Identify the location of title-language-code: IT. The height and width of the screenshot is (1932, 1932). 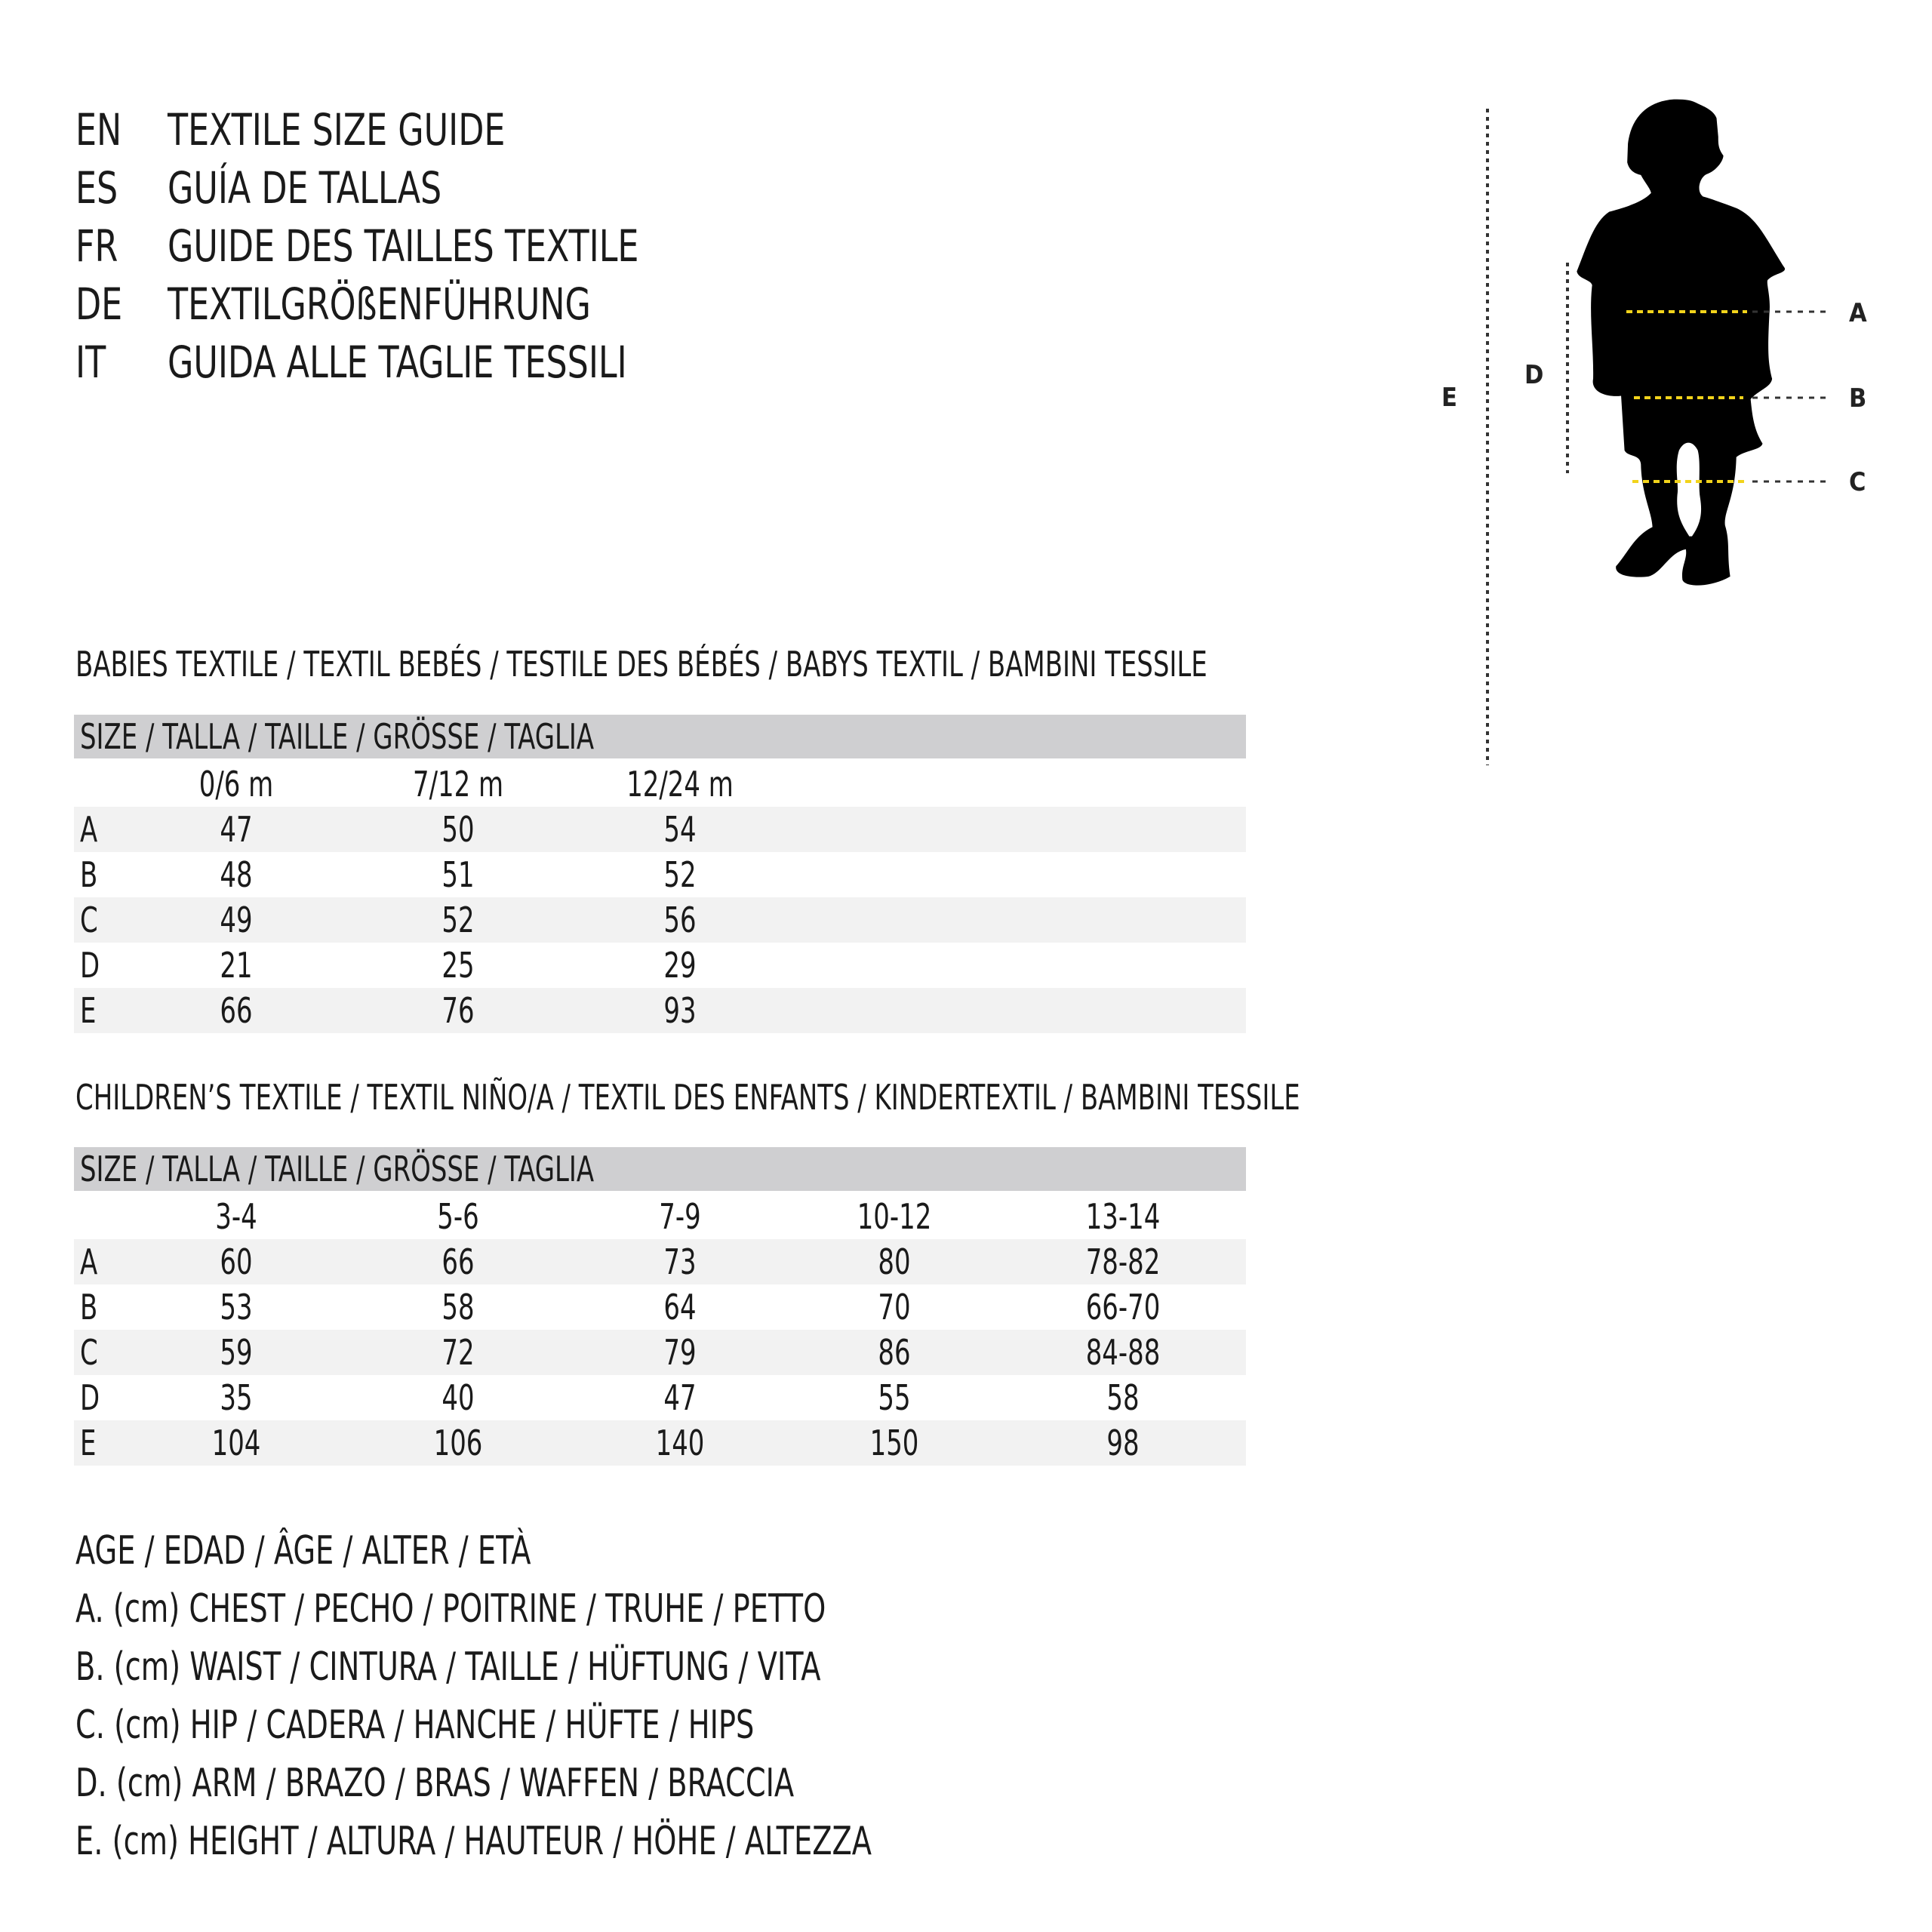
(90, 362).